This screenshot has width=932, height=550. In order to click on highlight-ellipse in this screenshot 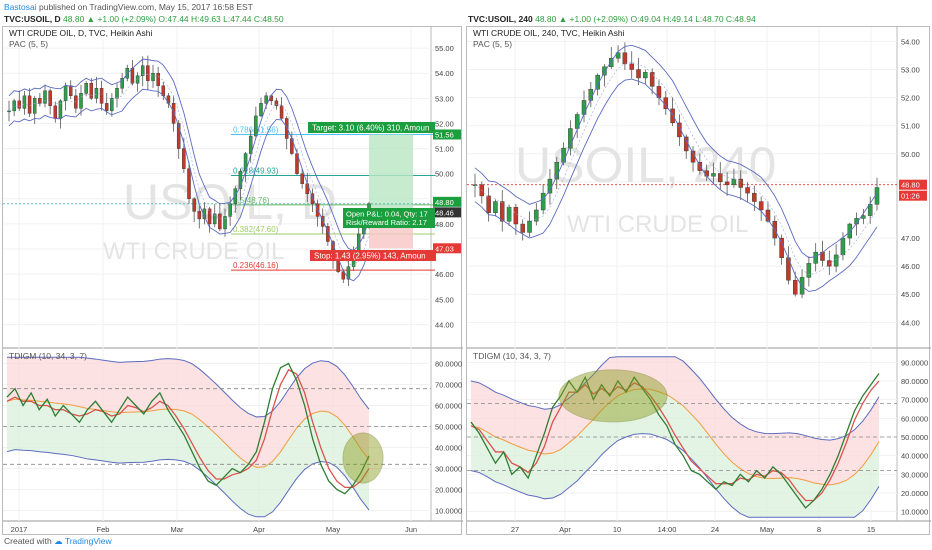, I will do `click(613, 396)`.